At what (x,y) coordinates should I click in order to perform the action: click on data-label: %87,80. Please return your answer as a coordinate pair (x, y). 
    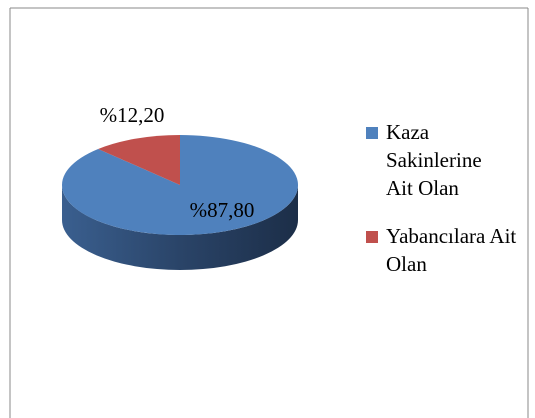
    Looking at the image, I should click on (222, 210).